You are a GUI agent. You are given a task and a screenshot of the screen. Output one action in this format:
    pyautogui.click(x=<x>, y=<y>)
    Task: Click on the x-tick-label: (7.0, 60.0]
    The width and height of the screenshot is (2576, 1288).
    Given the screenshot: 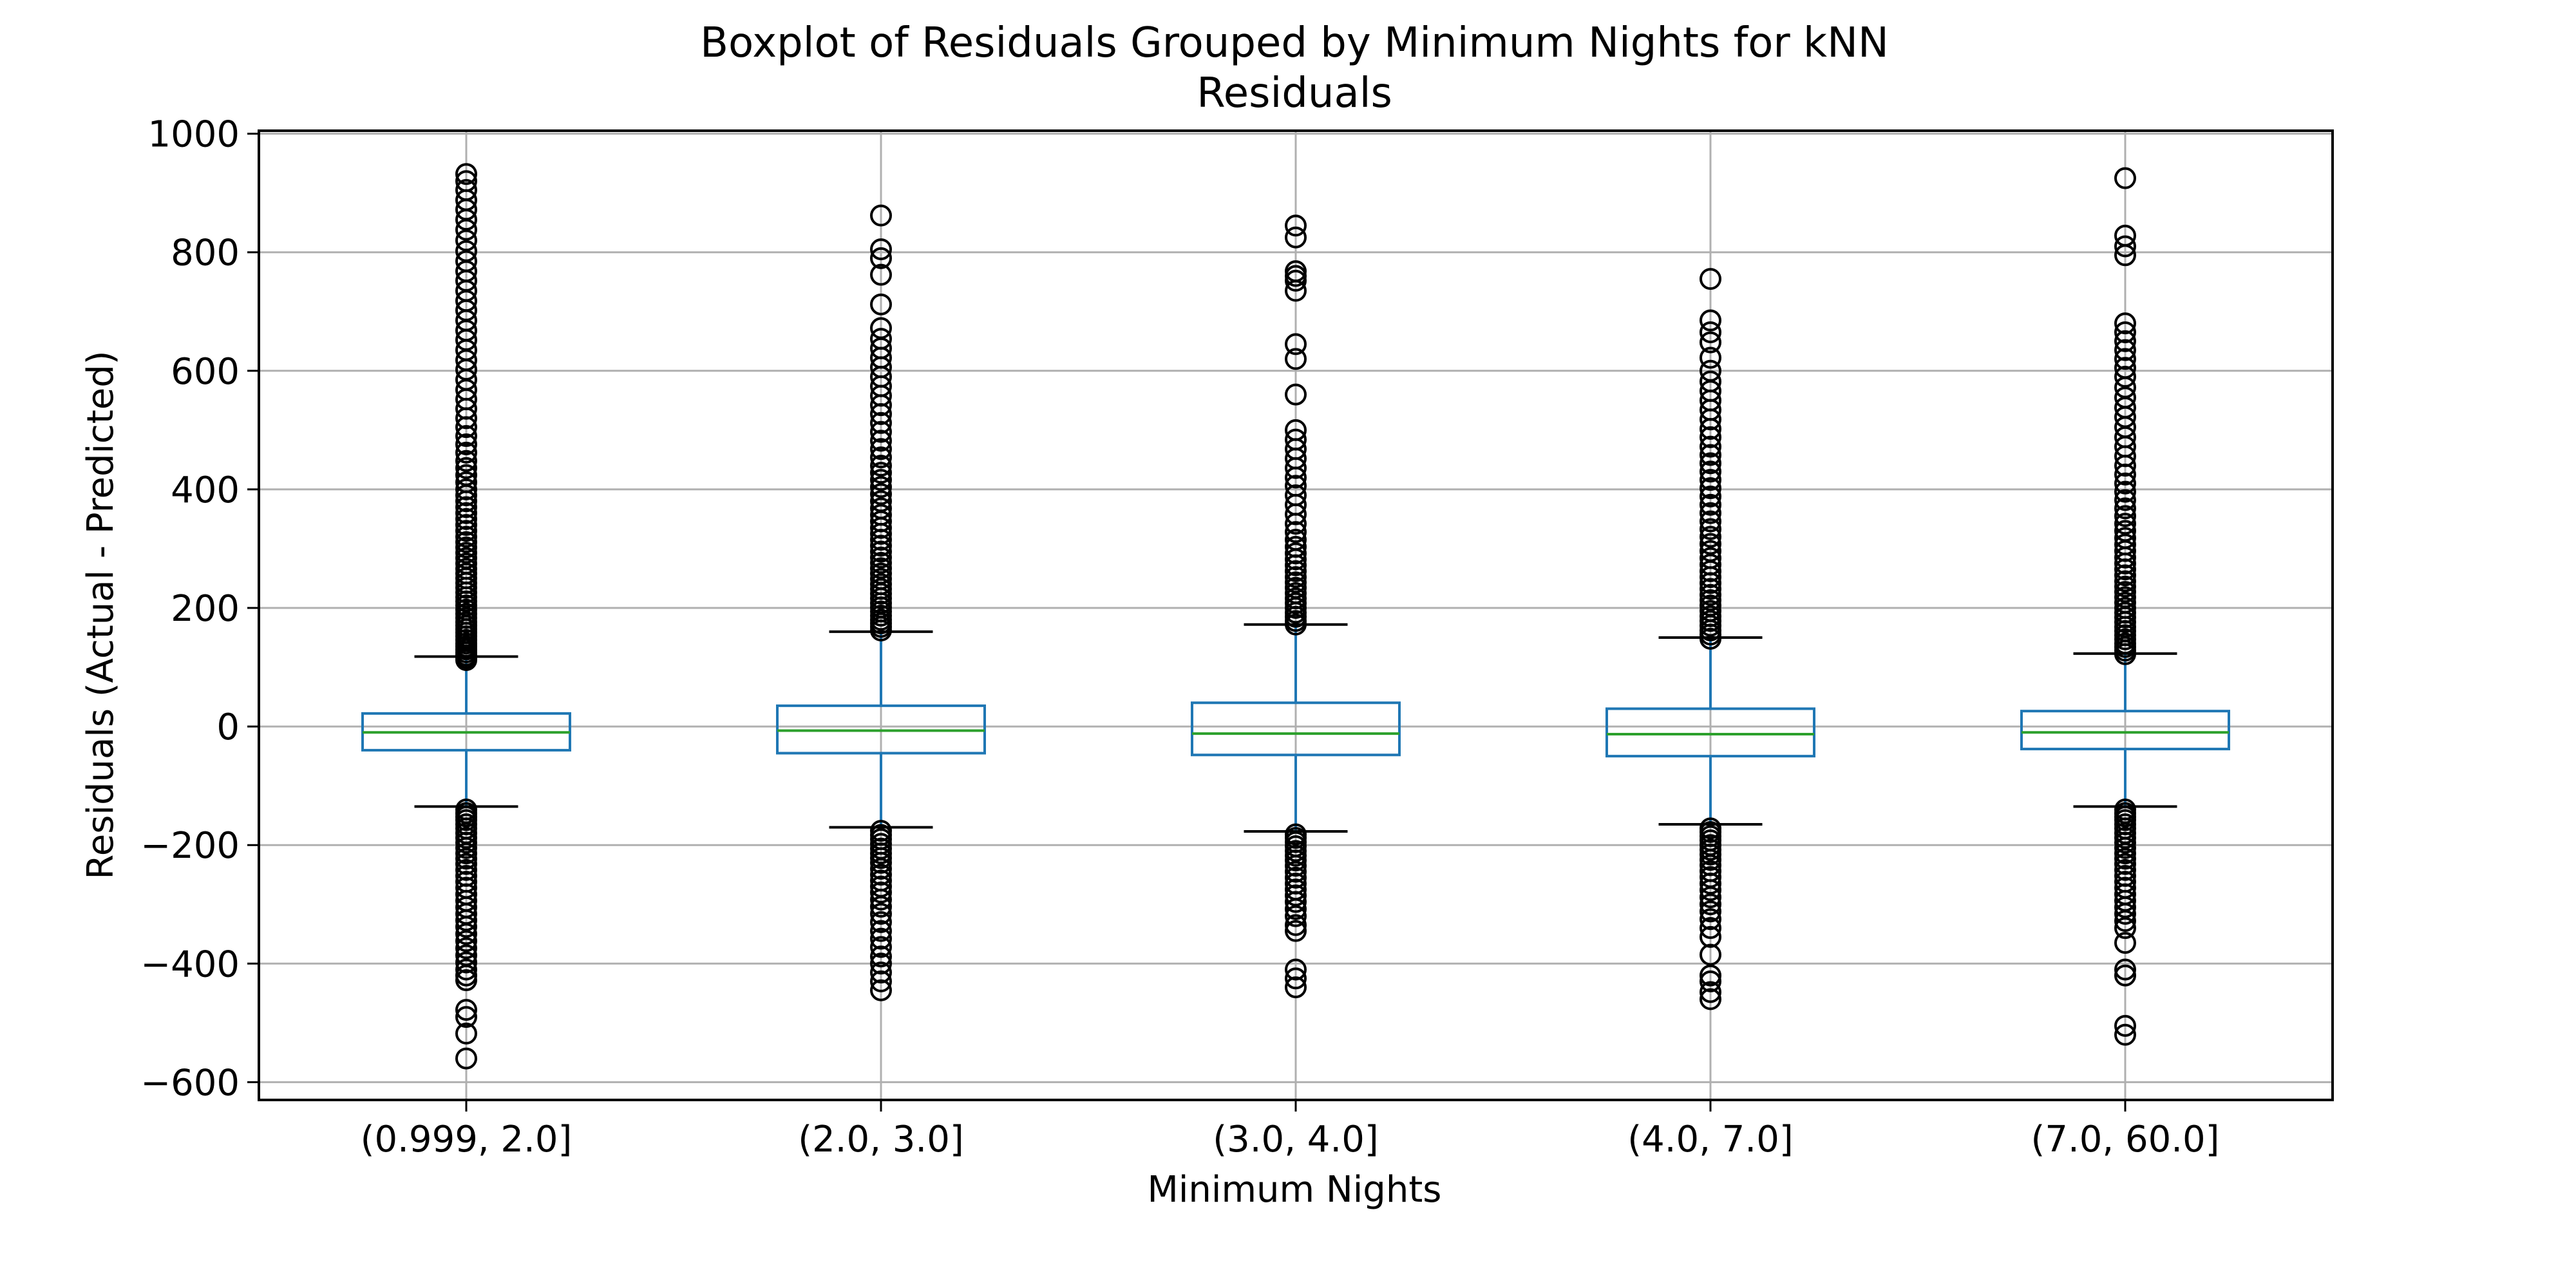 What is the action you would take?
    pyautogui.click(x=2125, y=1139)
    